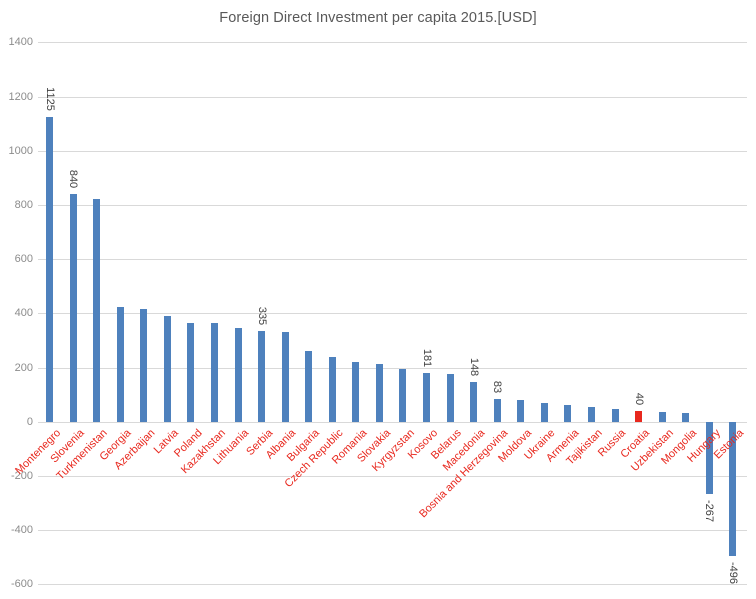 Image resolution: width=756 pixels, height=599 pixels. I want to click on y-axis-tick-label: -200, so click(21, 475).